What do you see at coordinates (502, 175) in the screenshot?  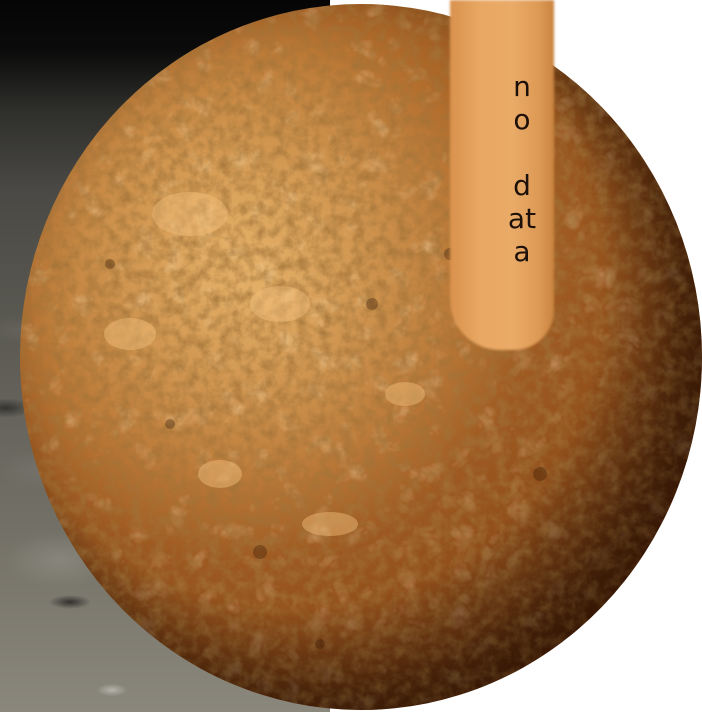 I see `no-data-region` at bounding box center [502, 175].